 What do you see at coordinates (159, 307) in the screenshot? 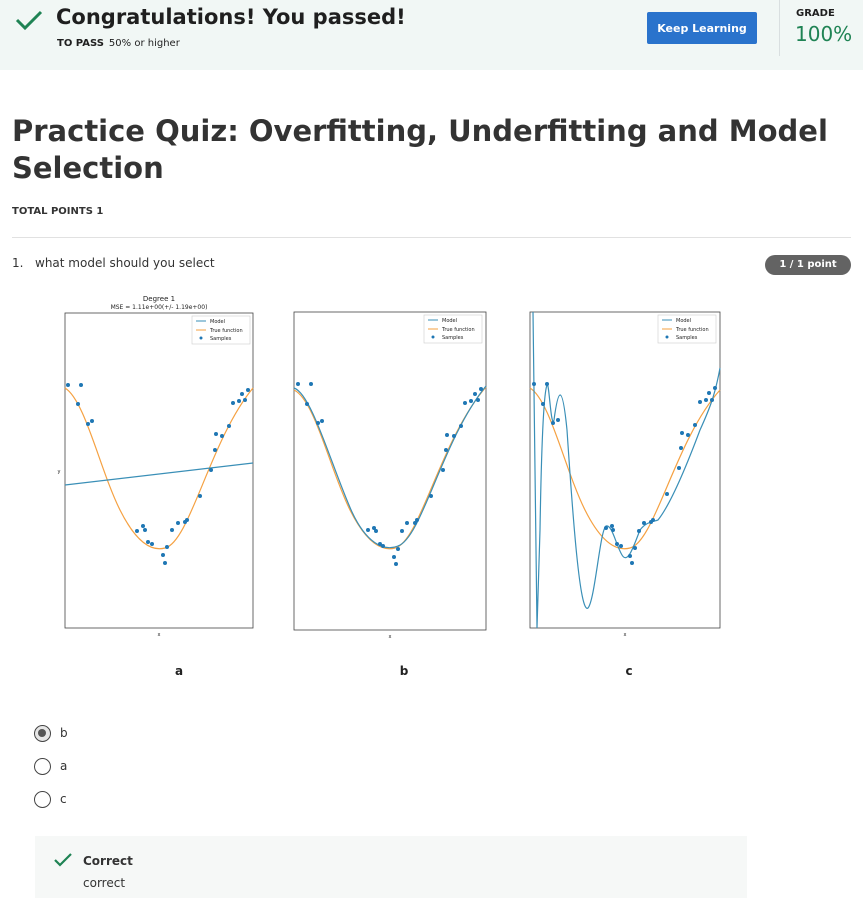
I see `plot-a-title-line2: MSE = 1.11e+00(+/- 1.19e+00)` at bounding box center [159, 307].